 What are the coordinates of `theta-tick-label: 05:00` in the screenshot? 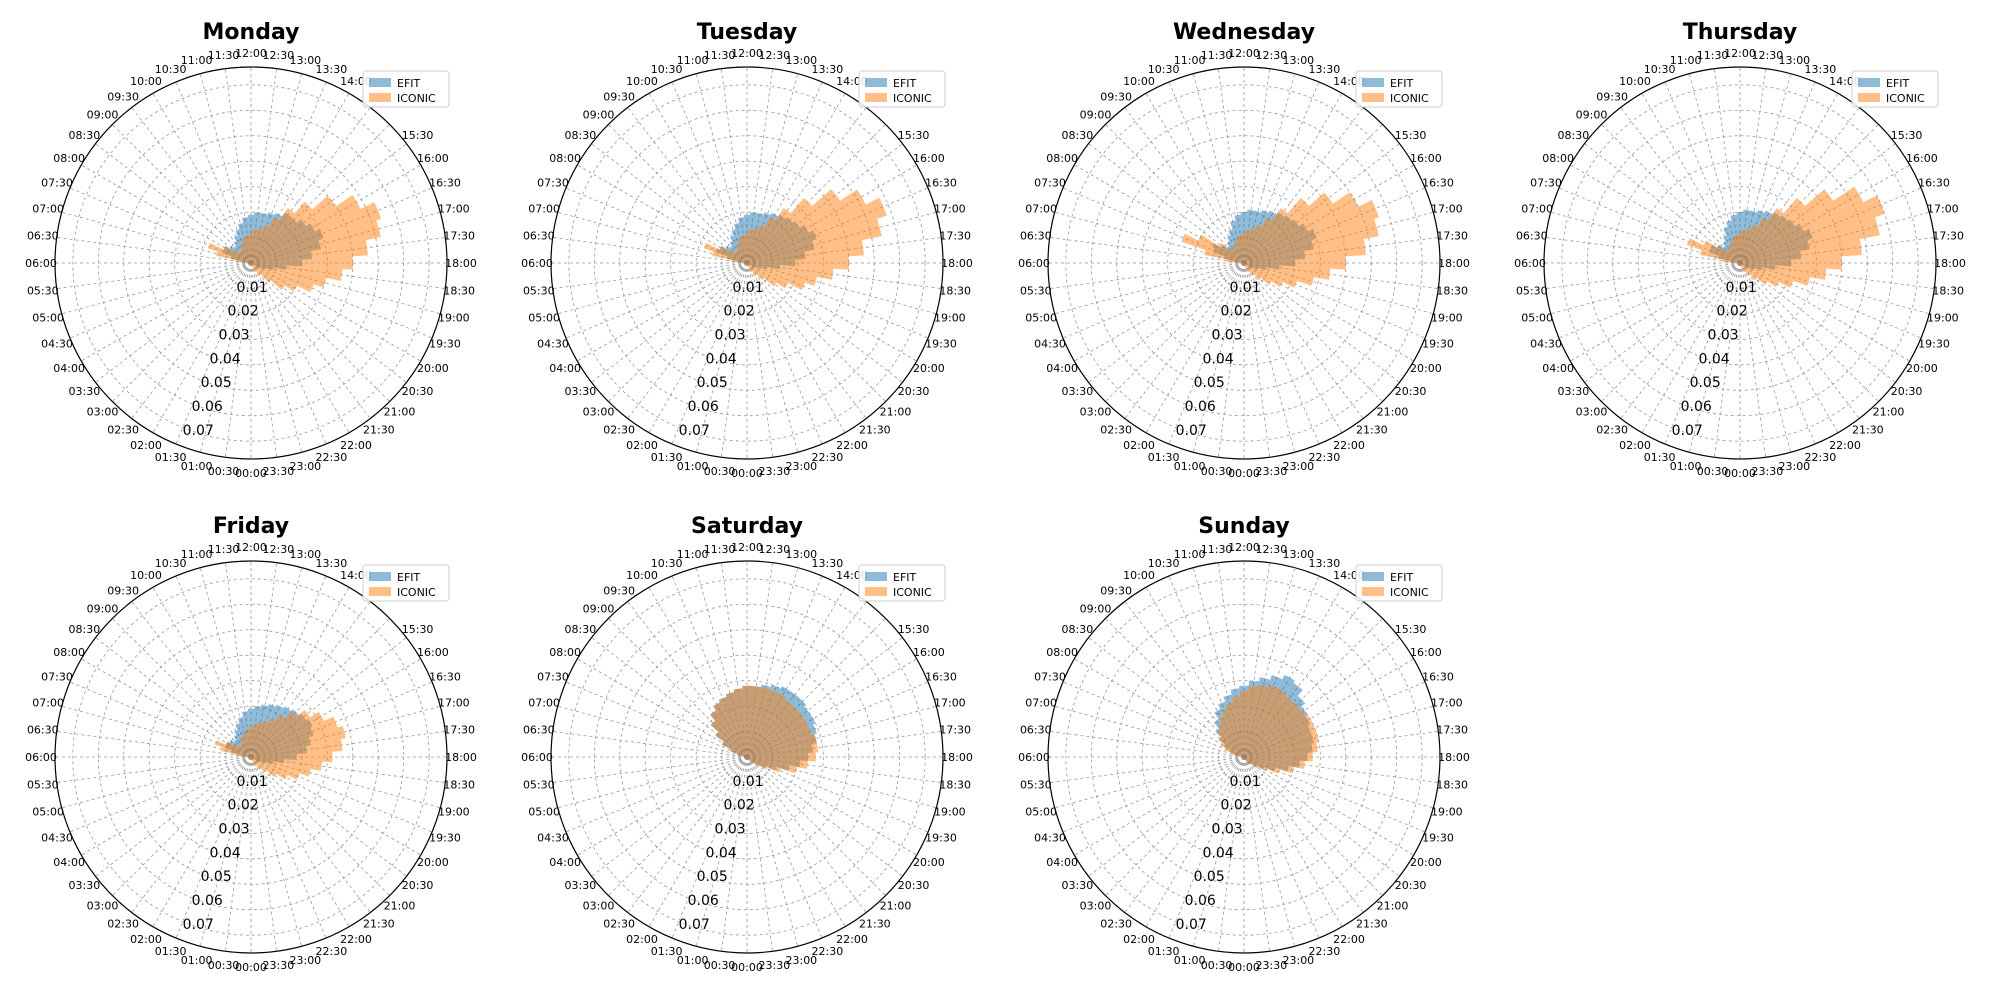 It's located at (544, 317).